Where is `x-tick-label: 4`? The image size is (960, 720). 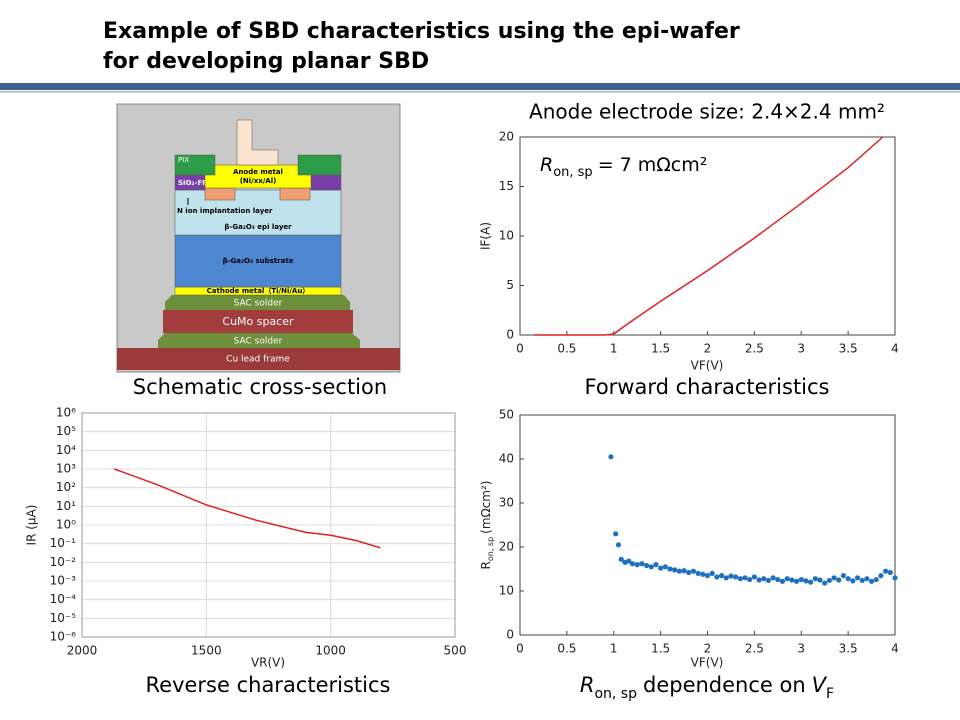 x-tick-label: 4 is located at coordinates (895, 349).